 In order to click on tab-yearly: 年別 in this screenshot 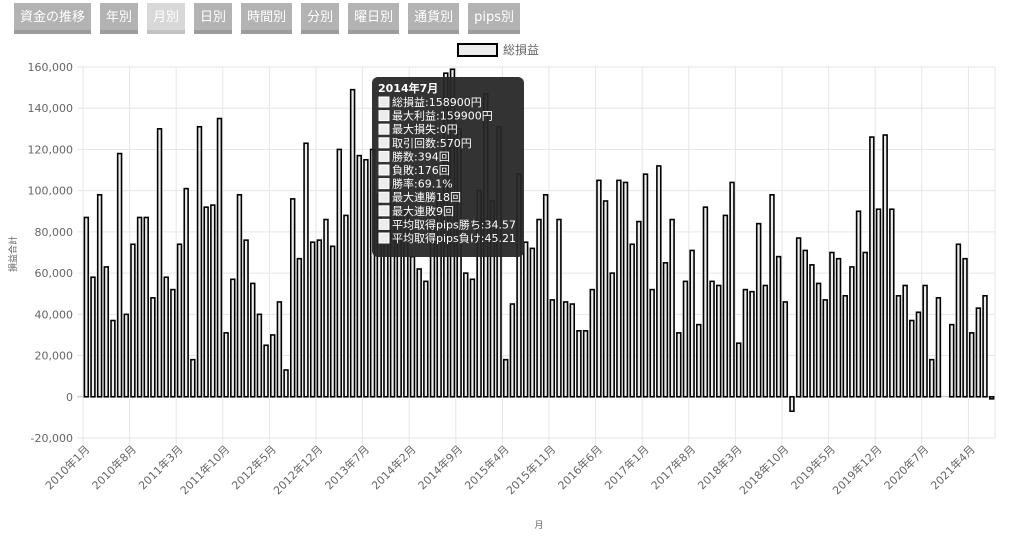, I will do `click(119, 18)`.